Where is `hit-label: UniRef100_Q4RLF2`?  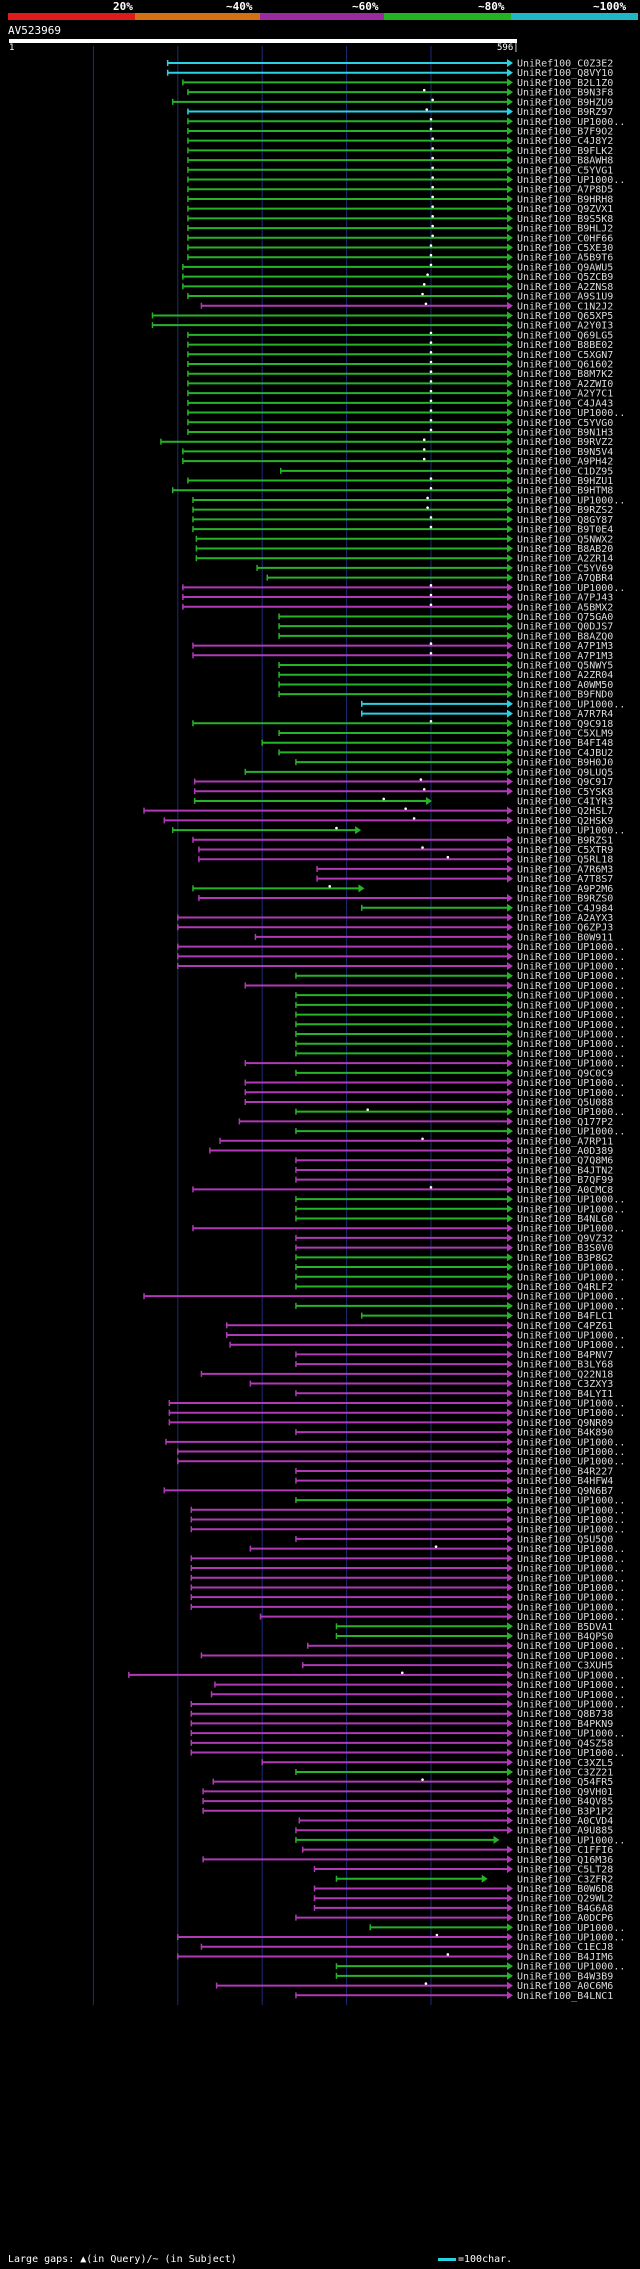
hit-label: UniRef100_Q4RLF2 is located at coordinates (565, 1287).